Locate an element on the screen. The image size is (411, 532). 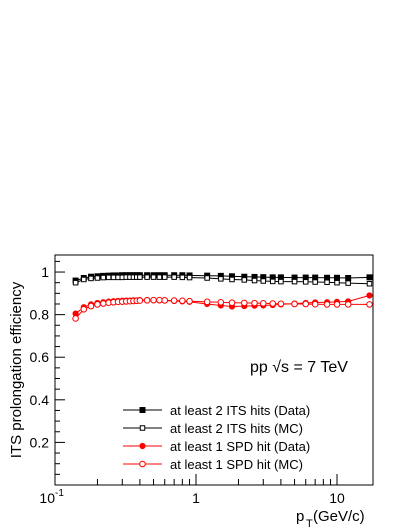
legend-label: at least 2 ITS hits (MC) is located at coordinates (236, 428).